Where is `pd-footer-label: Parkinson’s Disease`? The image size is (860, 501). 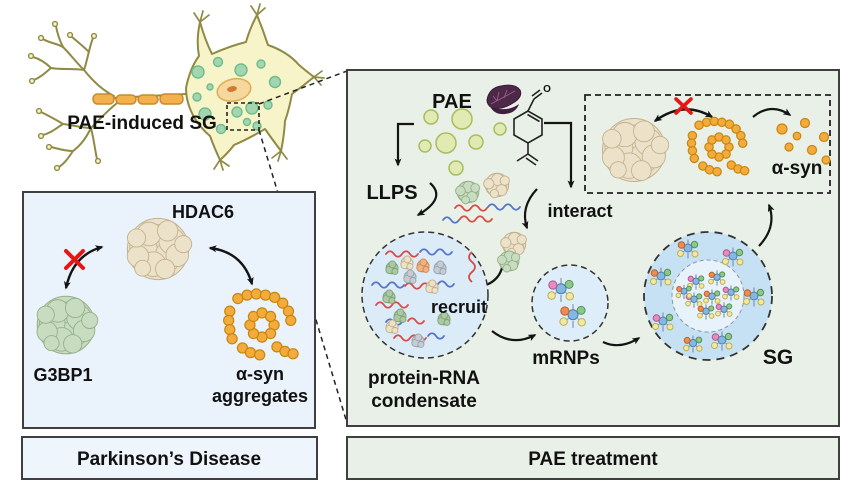
pd-footer-label: Parkinson’s Disease is located at coordinates (169, 459).